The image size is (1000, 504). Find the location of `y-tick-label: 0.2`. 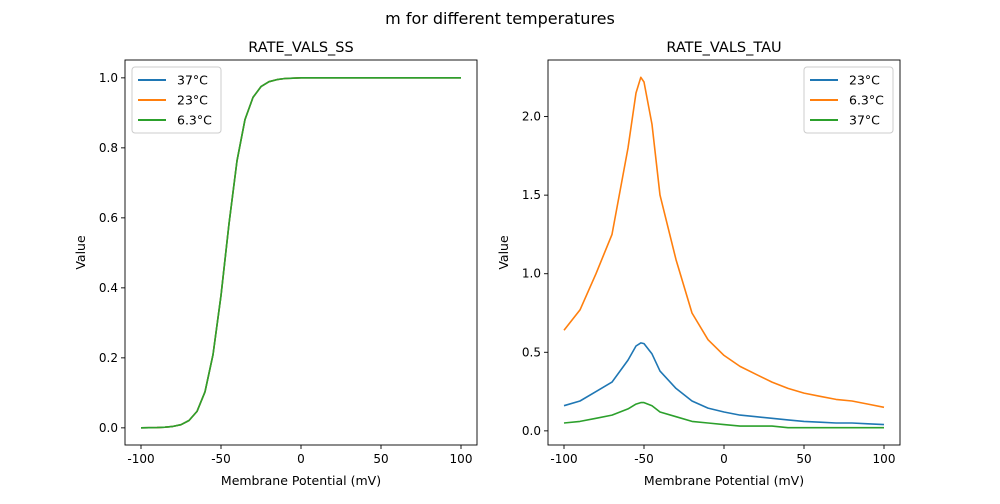

y-tick-label: 0.2 is located at coordinates (108, 358).